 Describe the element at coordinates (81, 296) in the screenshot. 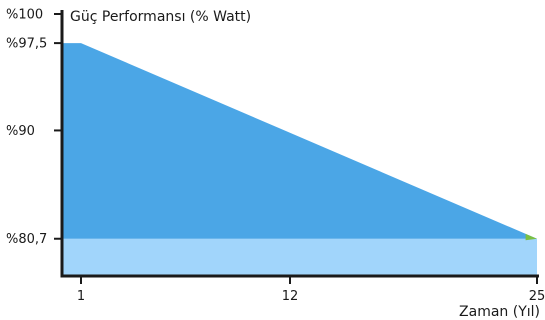

I see `x-tick-label: 1` at that location.